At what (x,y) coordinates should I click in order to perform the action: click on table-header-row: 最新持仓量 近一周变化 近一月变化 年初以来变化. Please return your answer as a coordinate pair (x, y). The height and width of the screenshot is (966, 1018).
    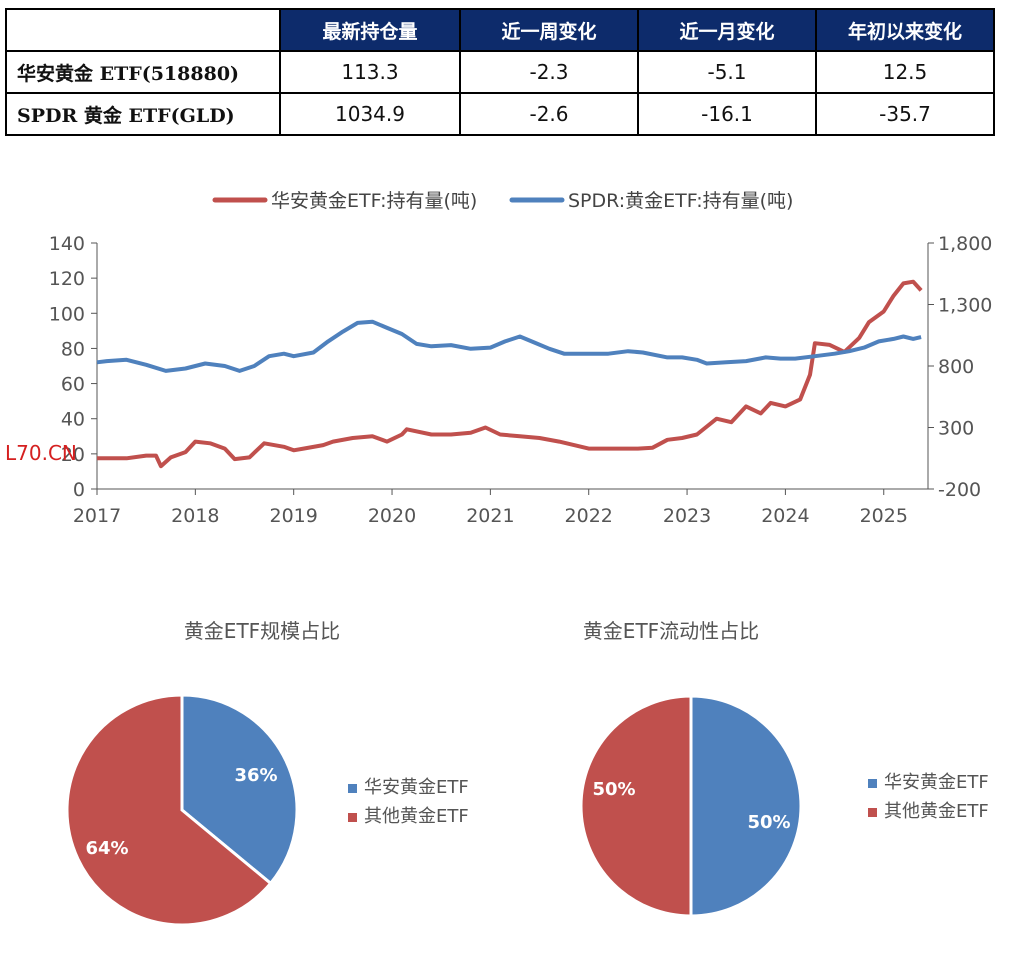
    Looking at the image, I should click on (500, 30).